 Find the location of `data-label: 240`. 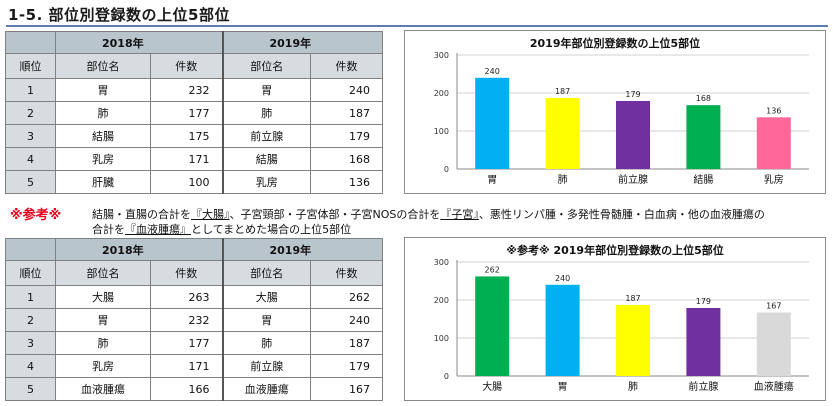

data-label: 240 is located at coordinates (492, 71).